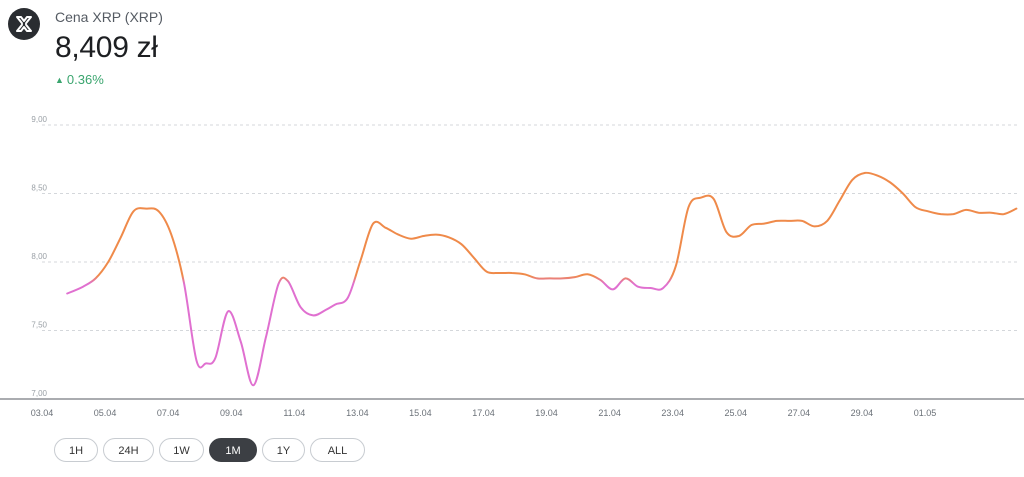  I want to click on x-tick-label: 05.04, so click(105, 413).